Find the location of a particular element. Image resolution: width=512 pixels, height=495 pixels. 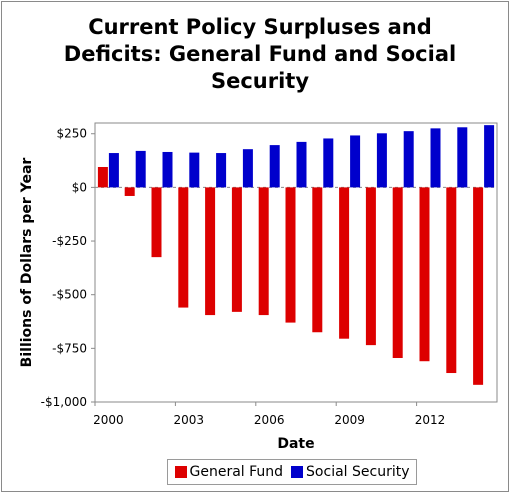

bar-general-fund-2005 is located at coordinates (236, 249).